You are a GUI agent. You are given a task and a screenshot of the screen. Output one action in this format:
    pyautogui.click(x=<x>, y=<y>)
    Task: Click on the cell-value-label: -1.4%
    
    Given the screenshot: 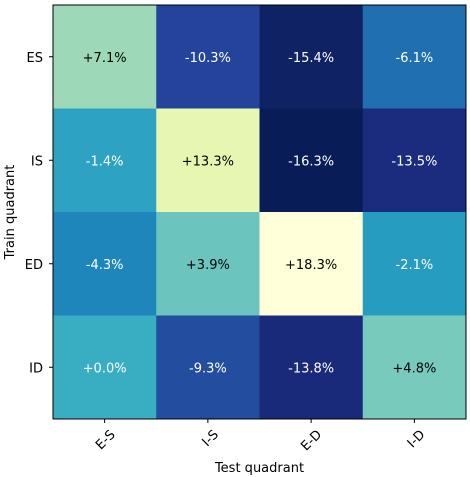 What is the action you would take?
    pyautogui.click(x=105, y=161)
    